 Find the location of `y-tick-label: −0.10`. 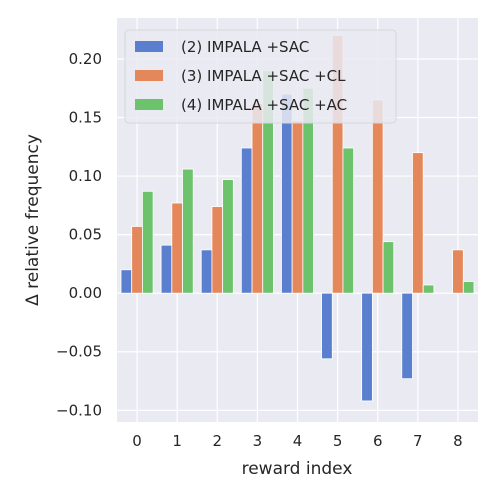

y-tick-label: −0.10 is located at coordinates (79, 410).